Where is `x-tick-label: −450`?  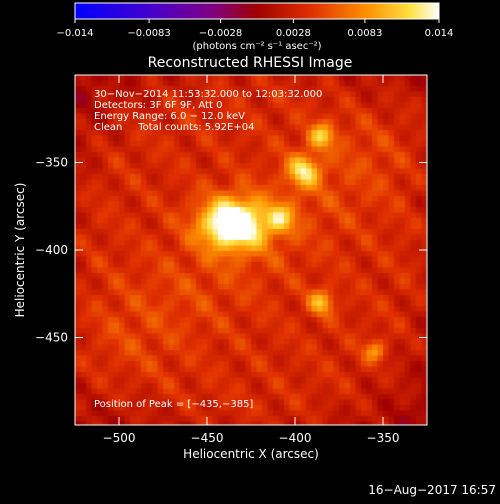
x-tick-label: −450 is located at coordinates (207, 438).